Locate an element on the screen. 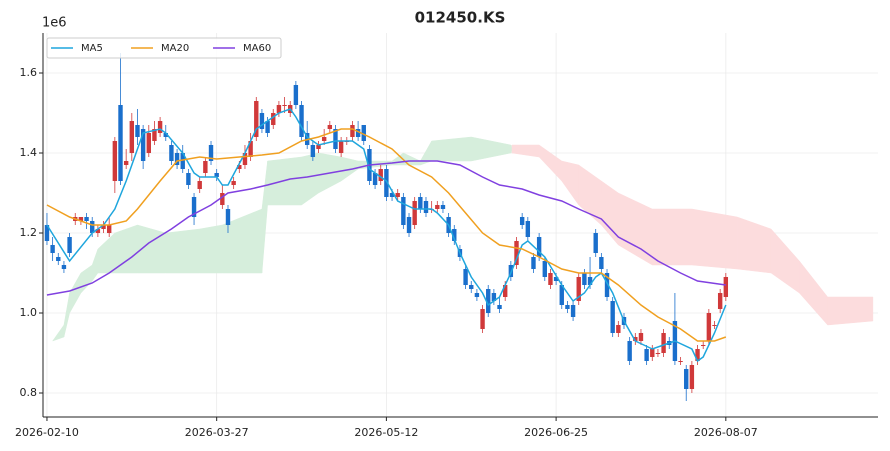  legend-label: MA60 is located at coordinates (257, 48).